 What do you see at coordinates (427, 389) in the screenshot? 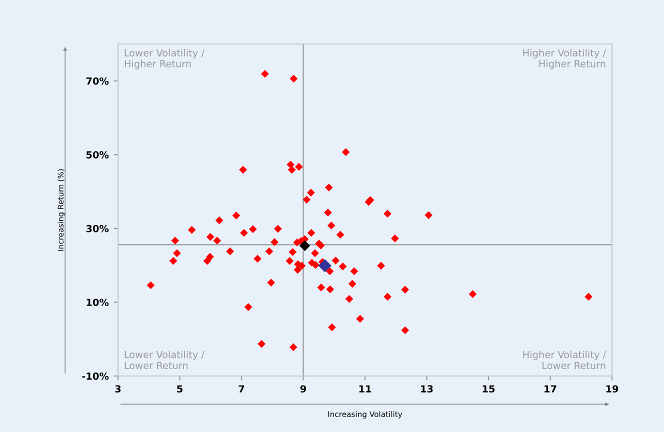
I see `x-tick-label: 13` at bounding box center [427, 389].